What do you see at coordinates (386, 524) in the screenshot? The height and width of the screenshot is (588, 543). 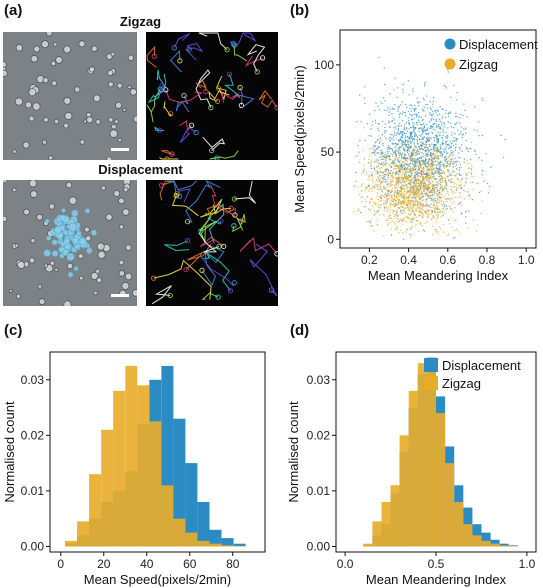 I see `bar-zigzag` at bounding box center [386, 524].